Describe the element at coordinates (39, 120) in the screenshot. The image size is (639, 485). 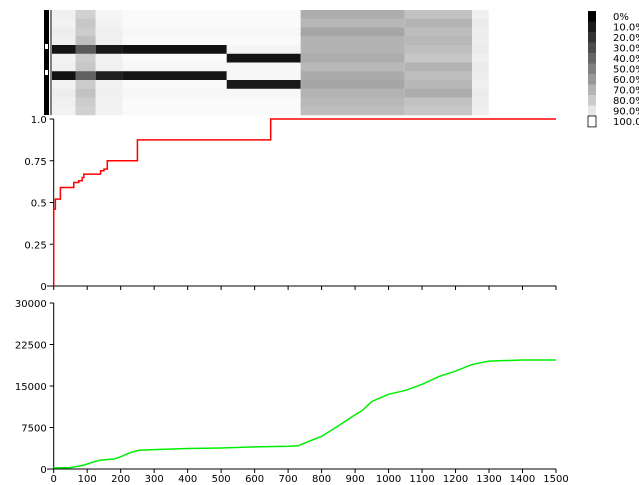
I see `step-chart-y-tick-label: 1.0` at that location.